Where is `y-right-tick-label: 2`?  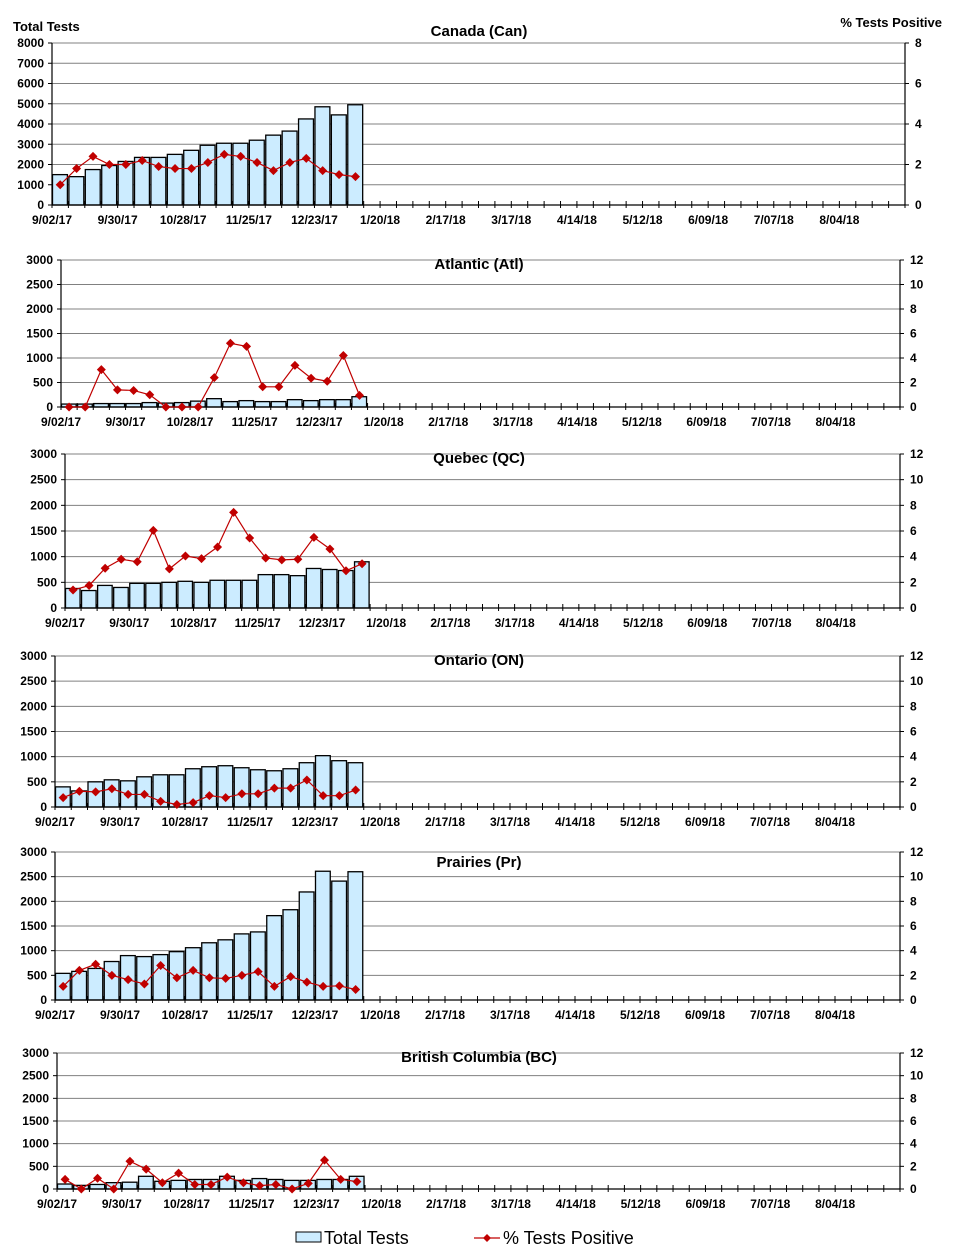 y-right-tick-label: 2 is located at coordinates (918, 165).